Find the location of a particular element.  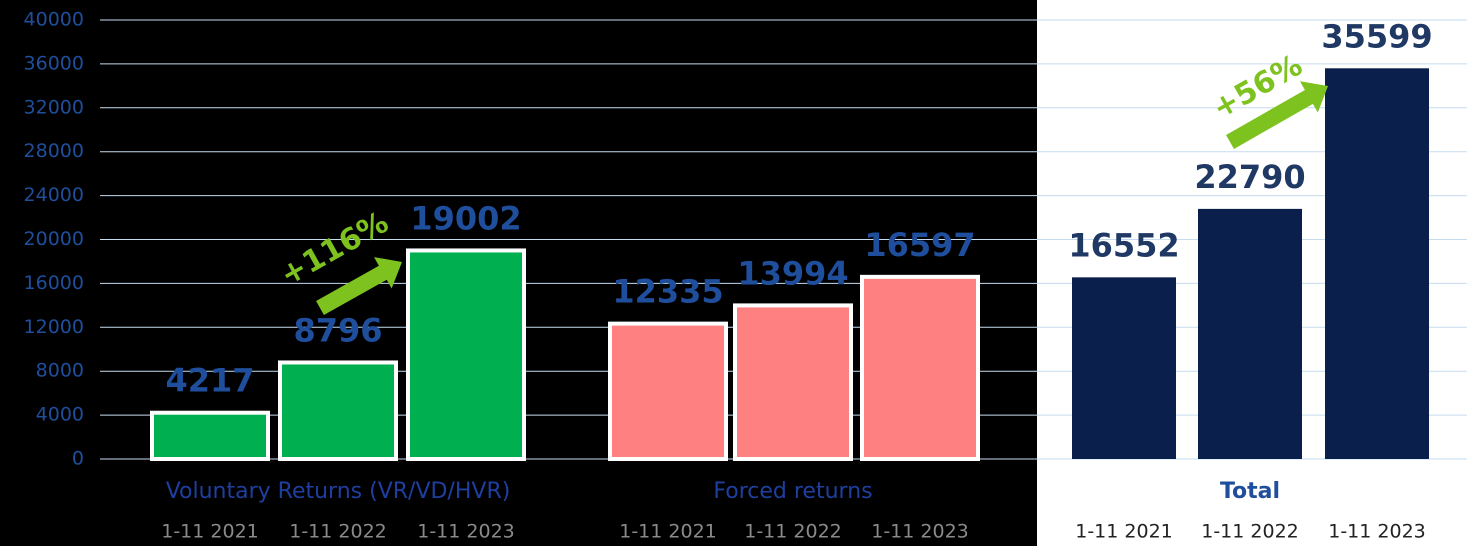

y-tick-label: 36000 is located at coordinates (54, 63).